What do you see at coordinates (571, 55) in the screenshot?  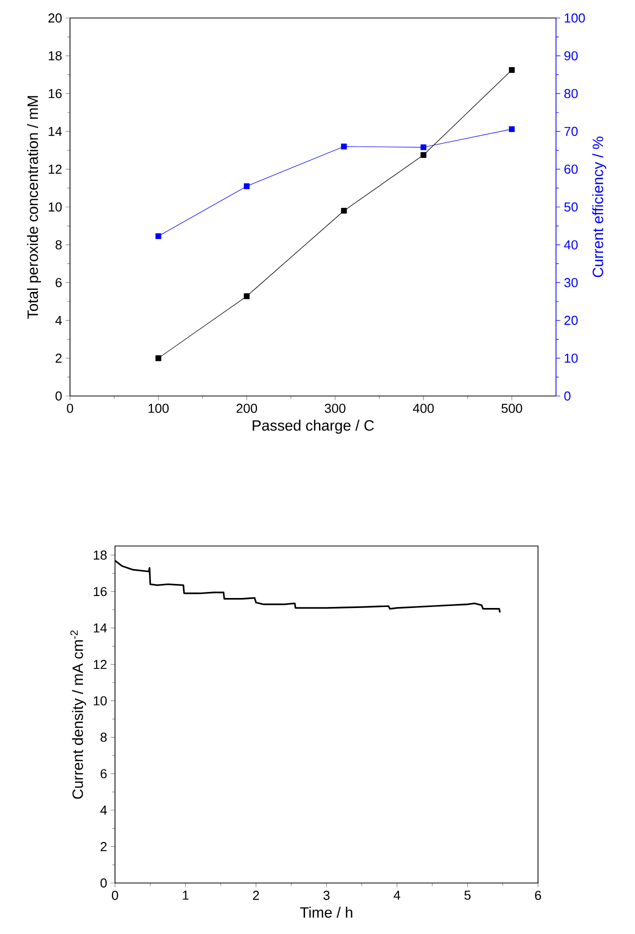 I see `y2-tick-label: 90` at bounding box center [571, 55].